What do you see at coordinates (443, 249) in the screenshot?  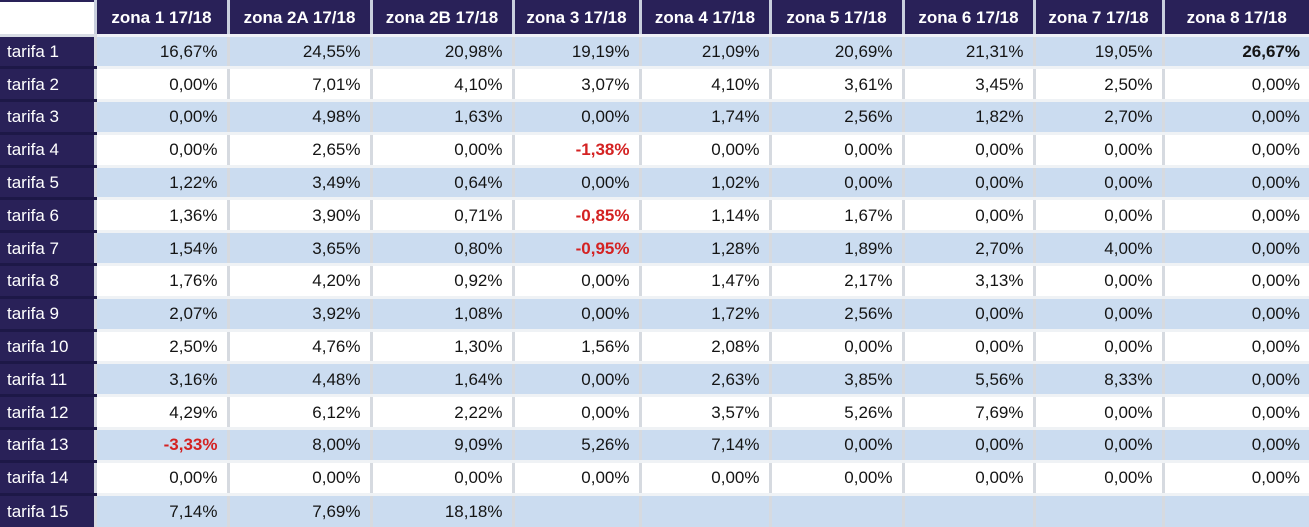 I see `cell: 0,80%` at bounding box center [443, 249].